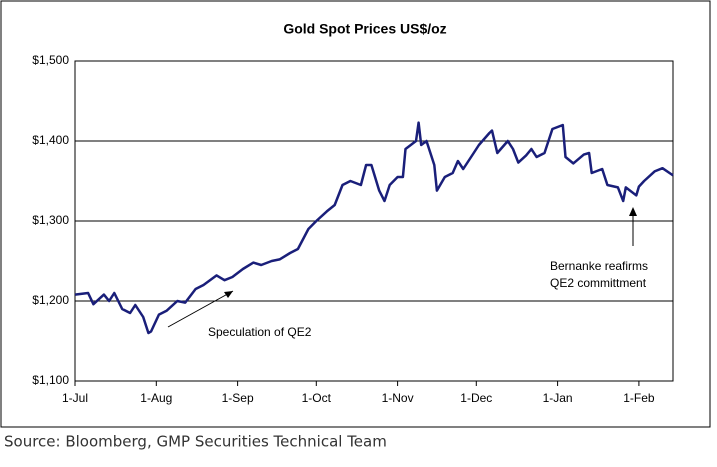 The image size is (717, 467). What do you see at coordinates (639, 398) in the screenshot?
I see `x-tick-label: 1-Feb` at bounding box center [639, 398].